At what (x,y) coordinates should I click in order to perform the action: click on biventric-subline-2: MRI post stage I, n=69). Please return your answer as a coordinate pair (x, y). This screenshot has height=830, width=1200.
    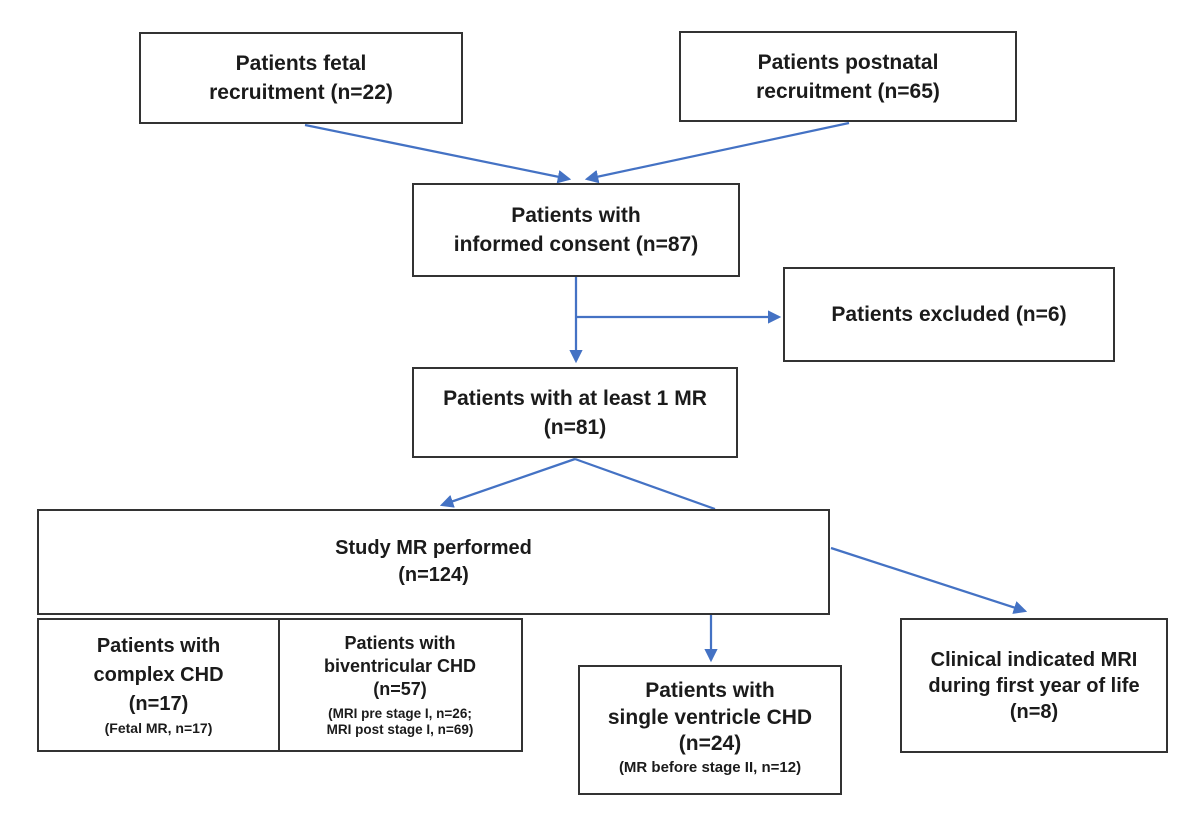
    Looking at the image, I should click on (400, 729).